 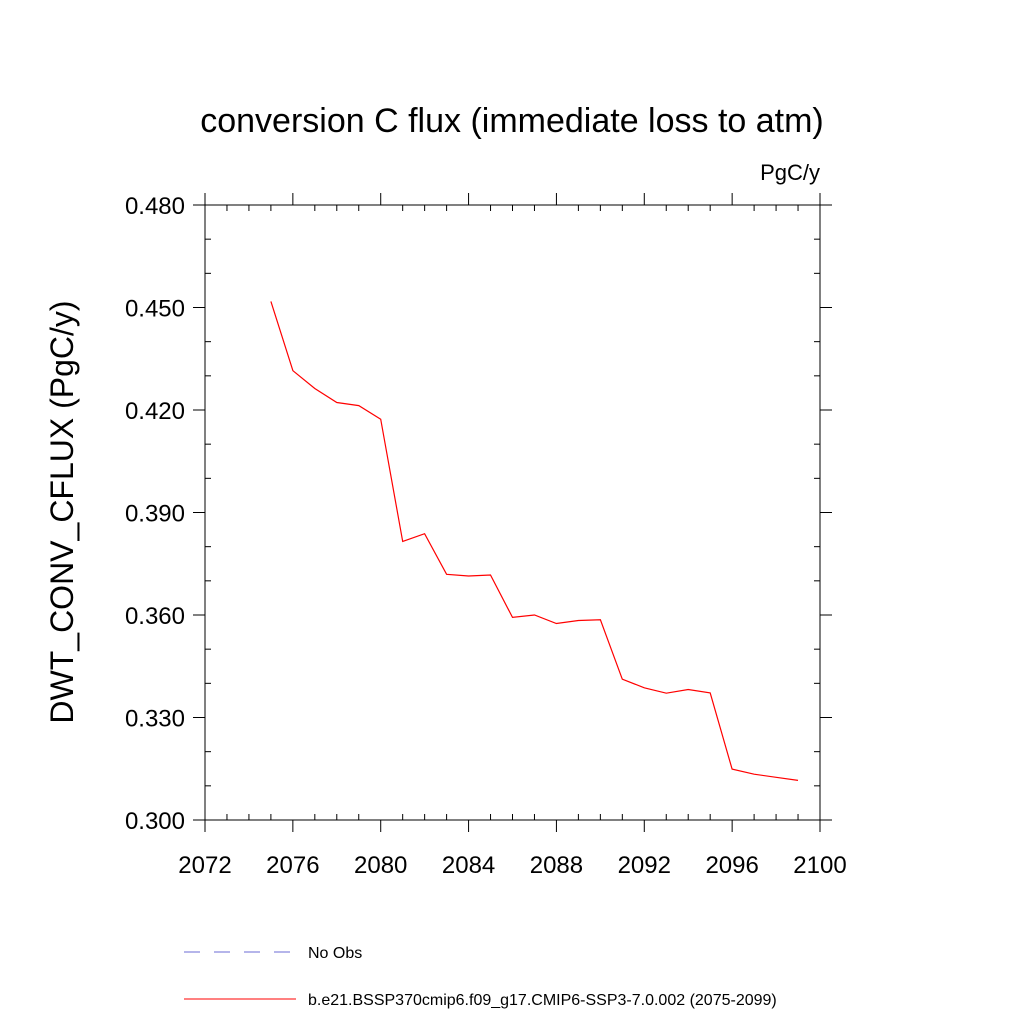 I want to click on y-tick-label: 0.480, so click(x=155, y=206).